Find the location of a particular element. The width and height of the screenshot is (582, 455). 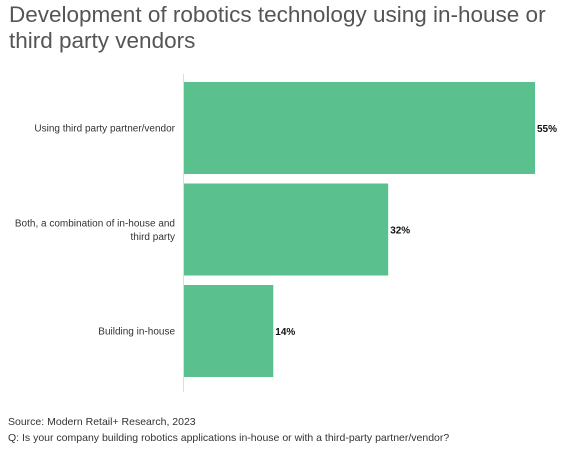

category-label-3: Building in-house is located at coordinates (136, 332).